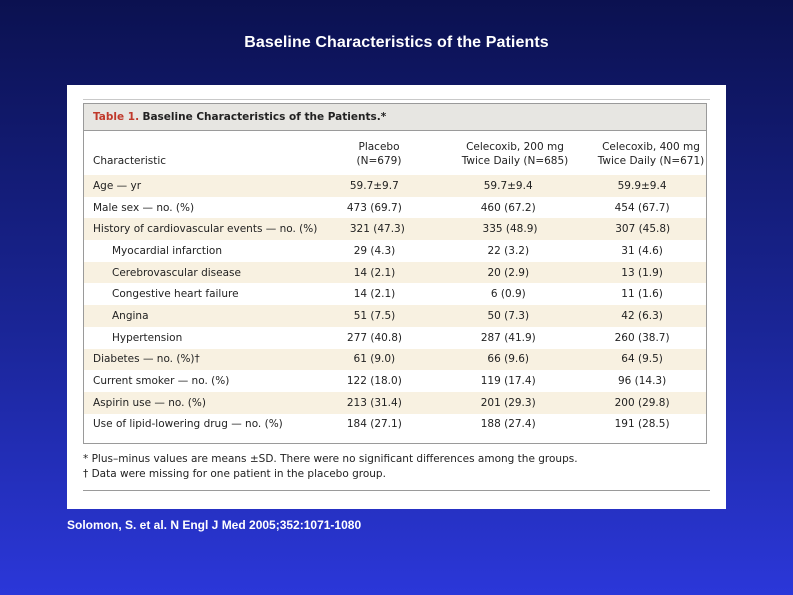 Image resolution: width=793 pixels, height=595 pixels. What do you see at coordinates (508, 207) in the screenshot?
I see `row-value: 460 (67.2)` at bounding box center [508, 207].